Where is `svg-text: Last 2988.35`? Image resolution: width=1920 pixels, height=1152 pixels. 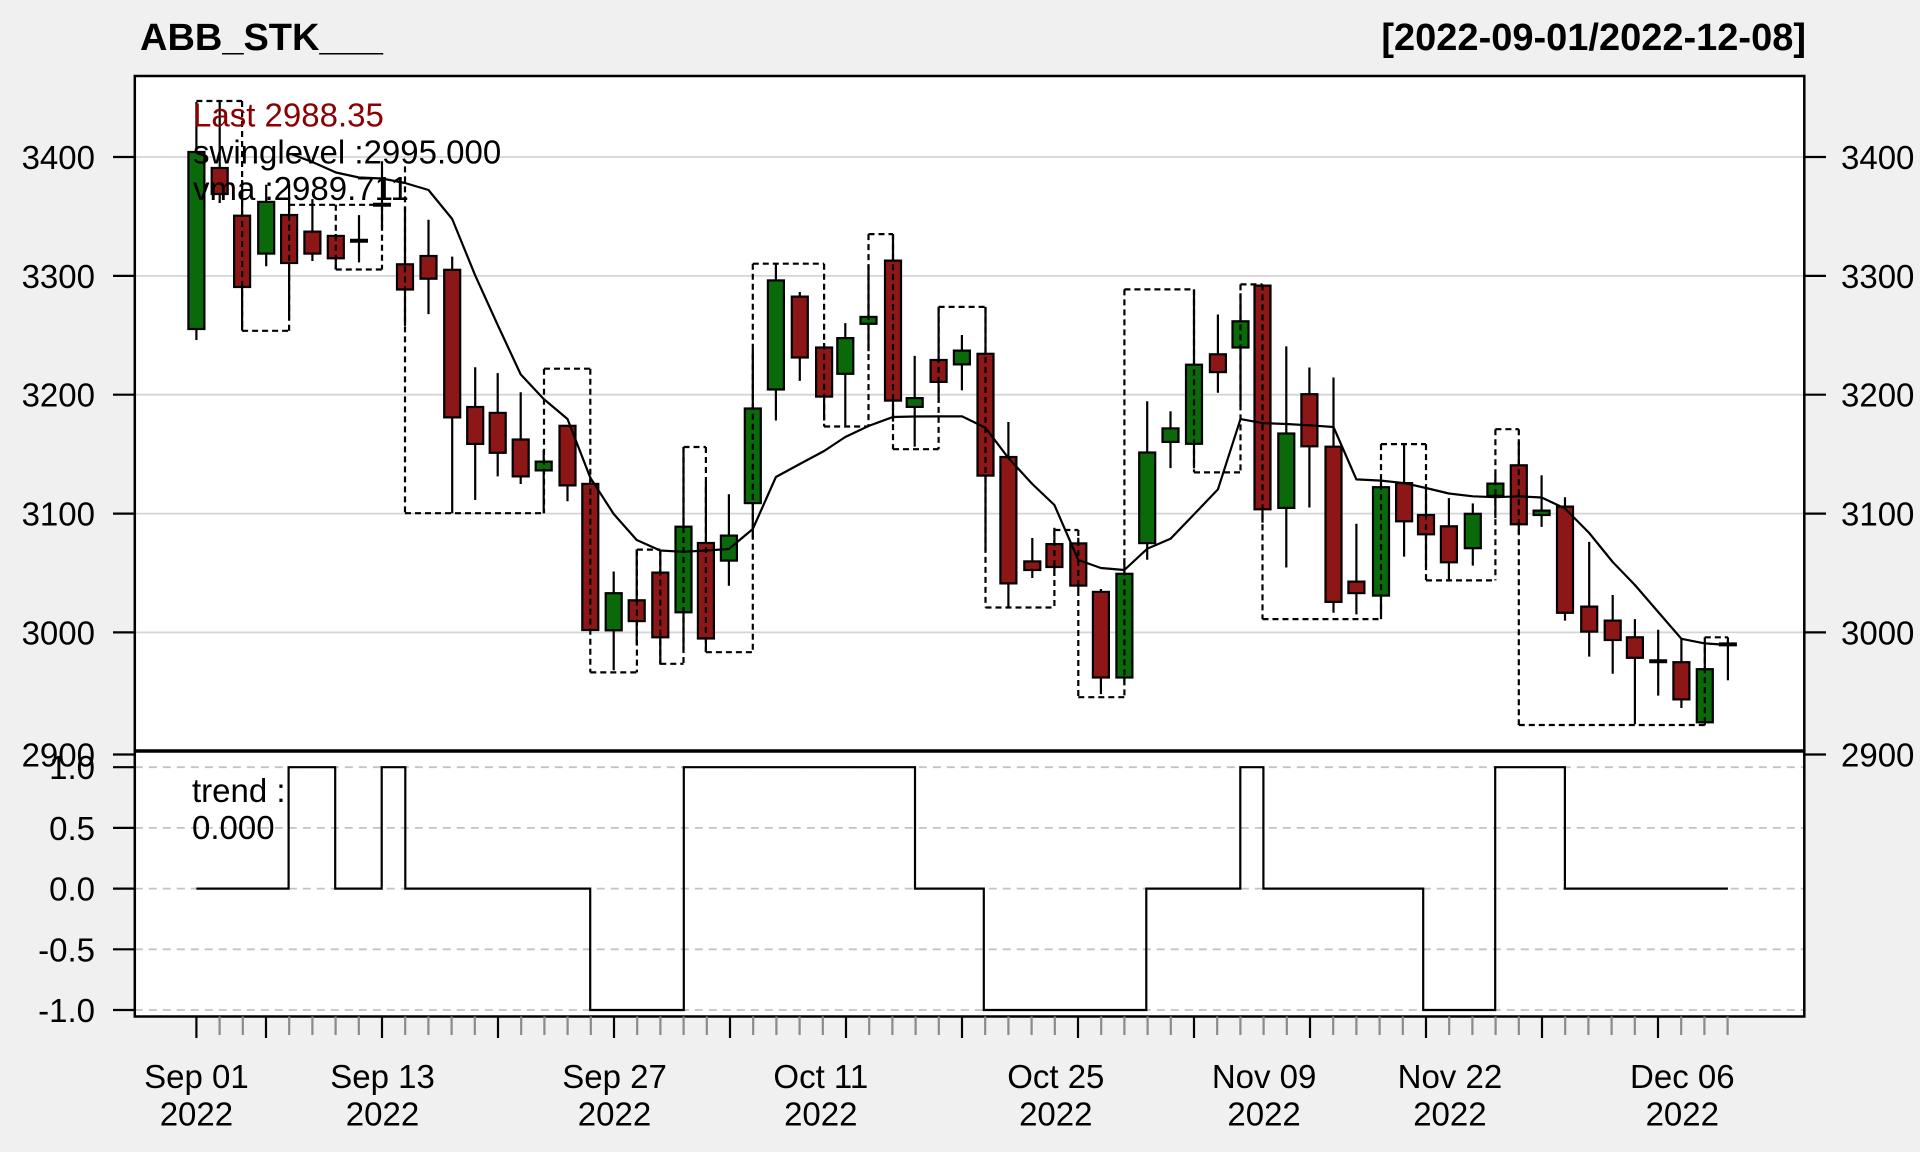
svg-text: Last 2988.35 is located at coordinates (288, 115).